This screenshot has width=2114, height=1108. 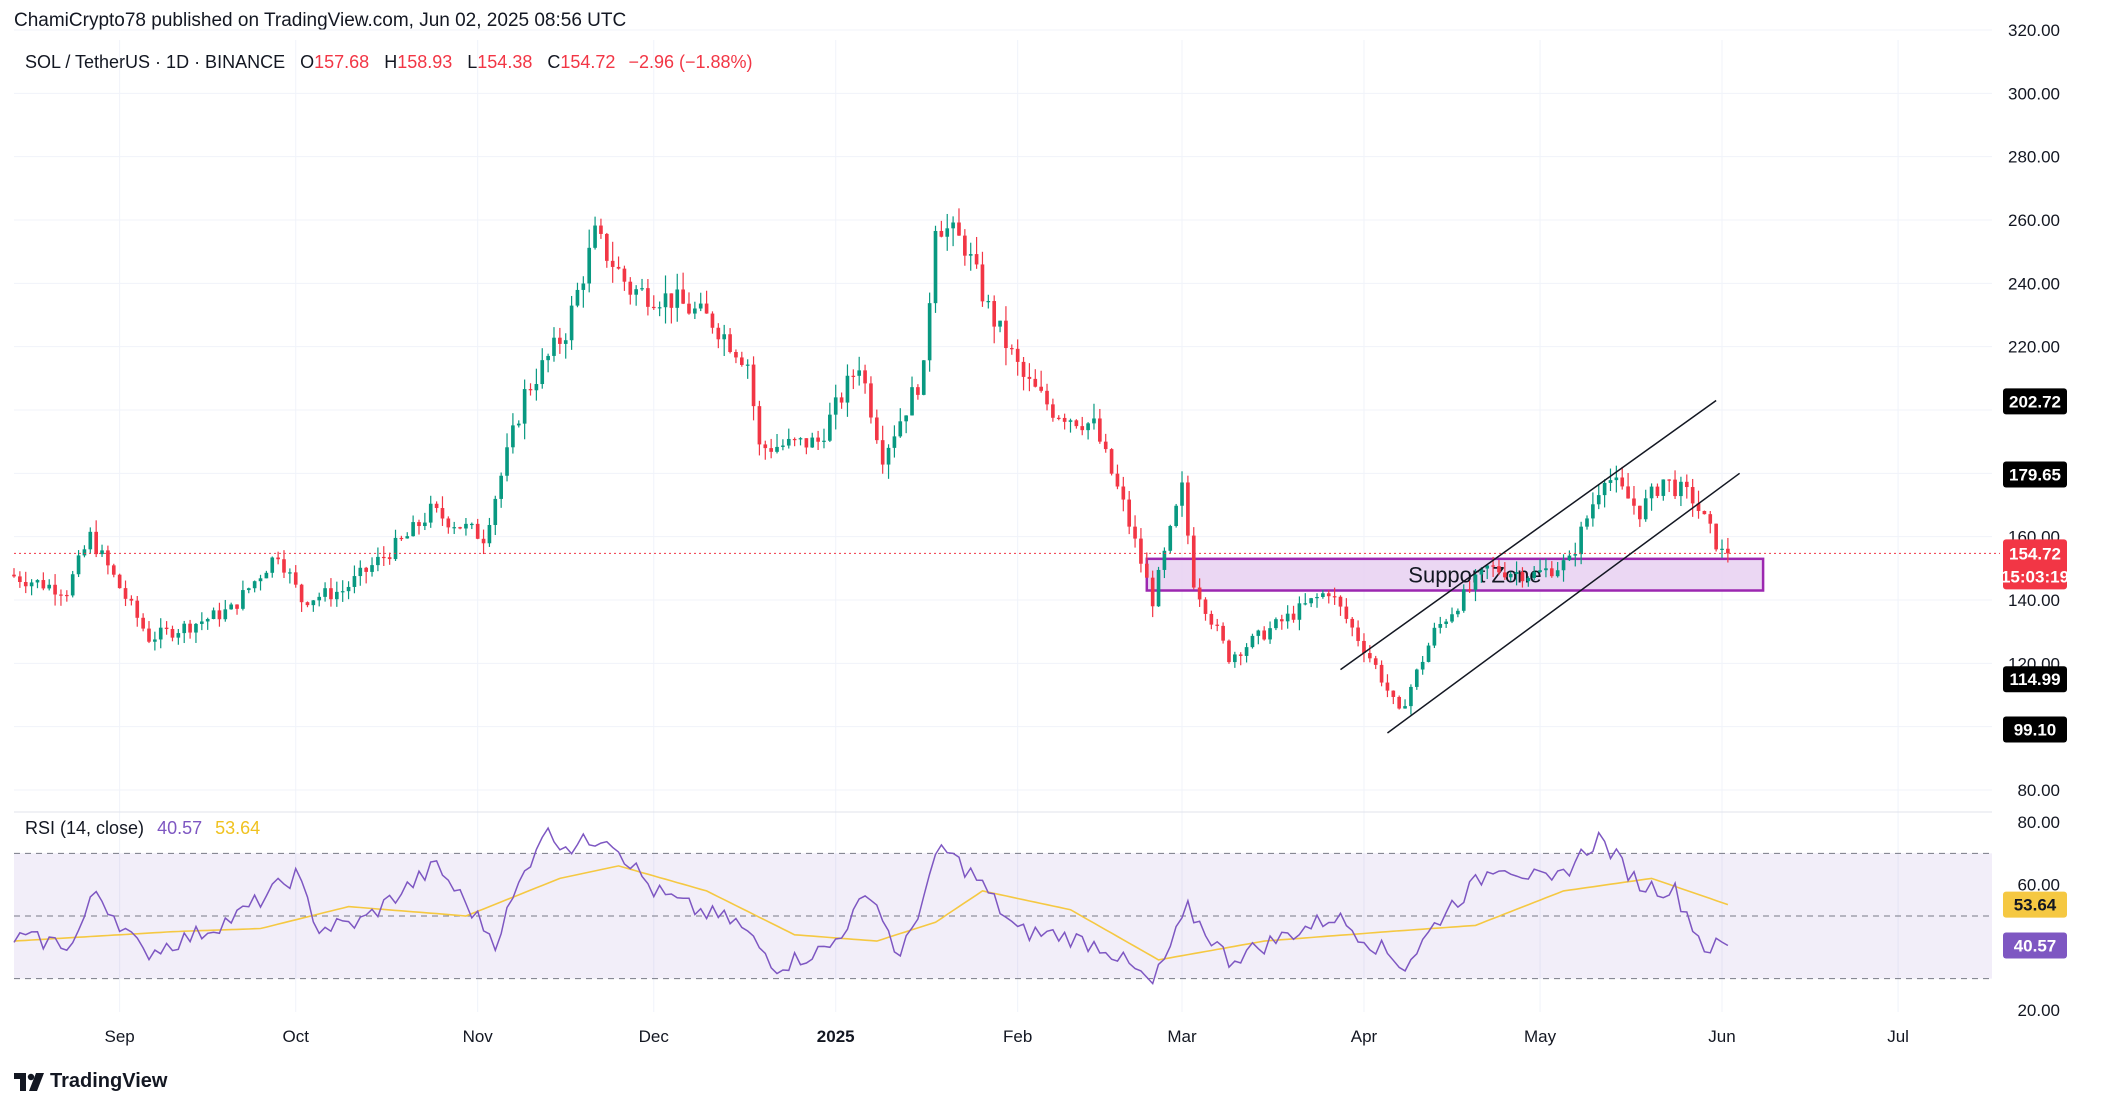 I want to click on time-tick-label: May, so click(x=1540, y=1036).